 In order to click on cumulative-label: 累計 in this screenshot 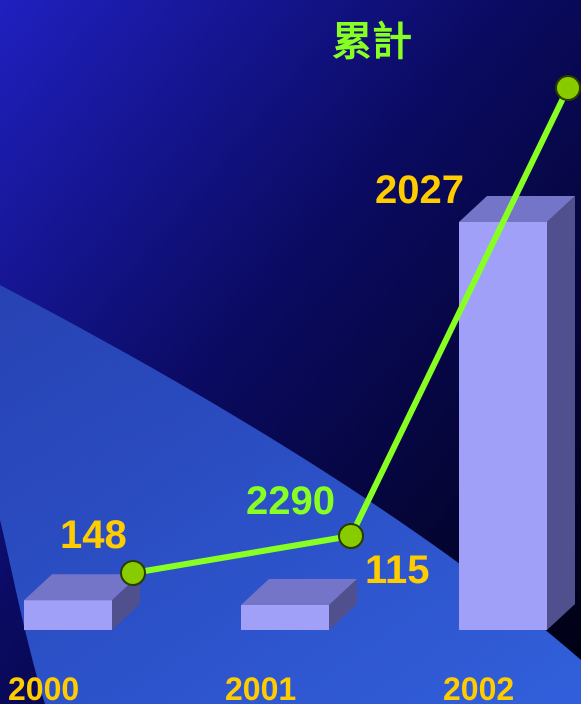, I will do `click(372, 42)`.